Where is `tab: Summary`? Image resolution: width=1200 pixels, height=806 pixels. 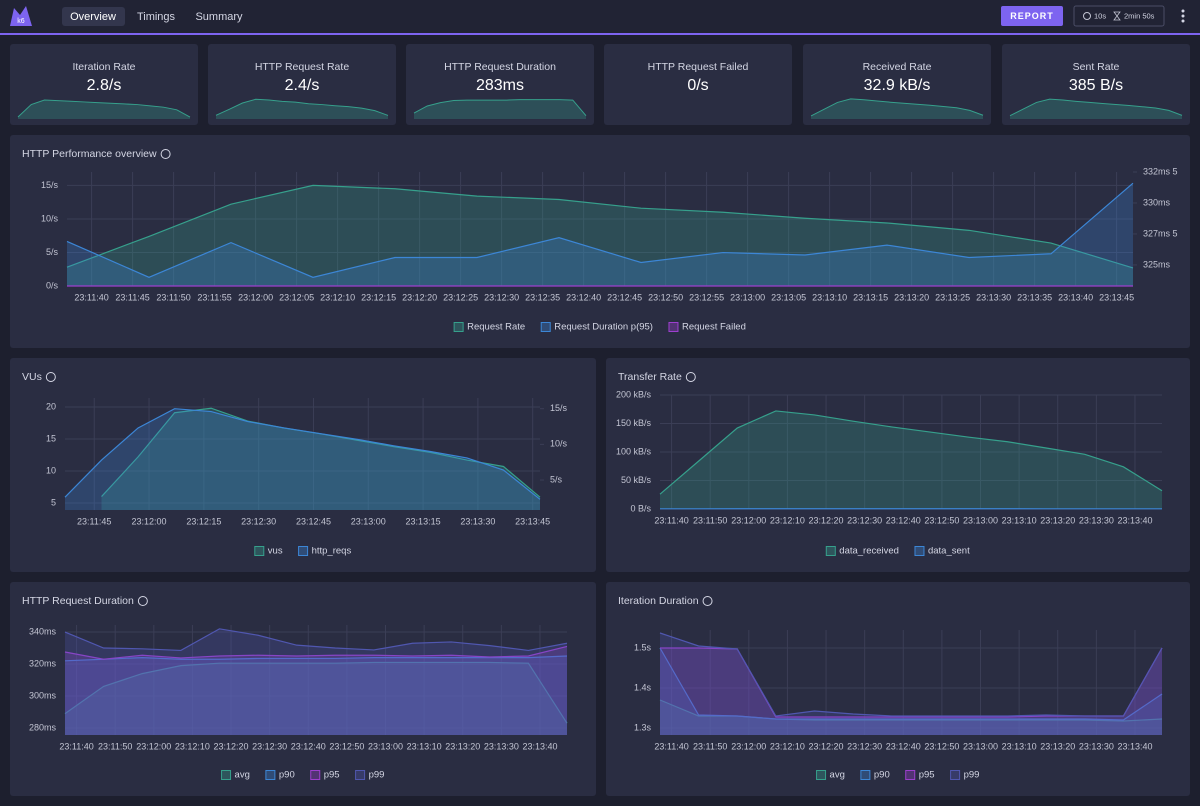
tab: Summary is located at coordinates (219, 17).